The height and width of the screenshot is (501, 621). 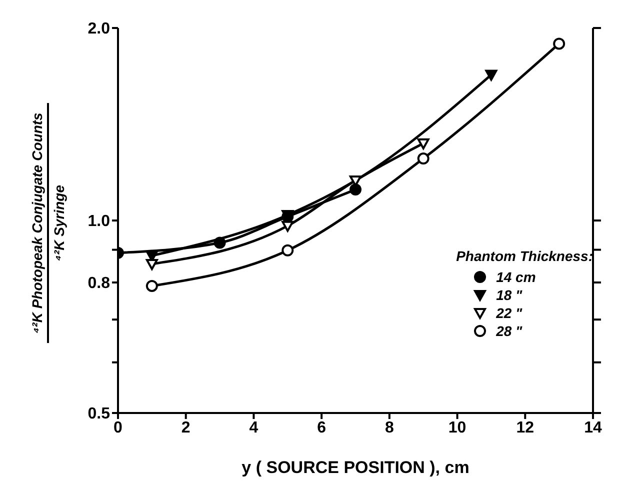 I want to click on x-tick-label: 10, so click(x=457, y=427).